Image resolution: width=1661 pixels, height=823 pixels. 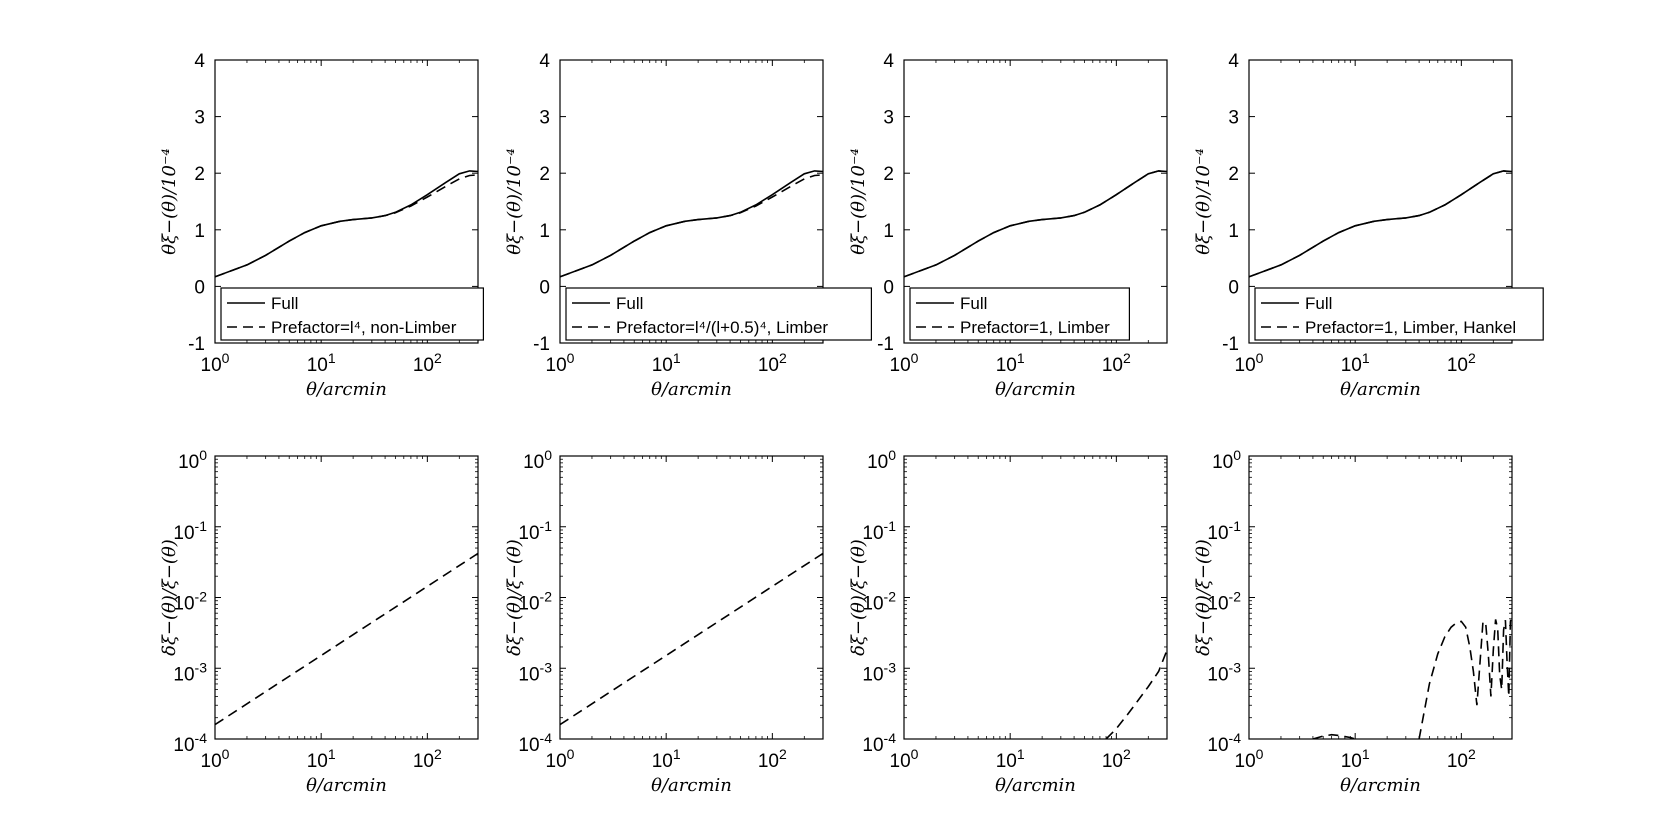 I want to click on y-tick-label: 10⁰, so click(x=1226, y=460).